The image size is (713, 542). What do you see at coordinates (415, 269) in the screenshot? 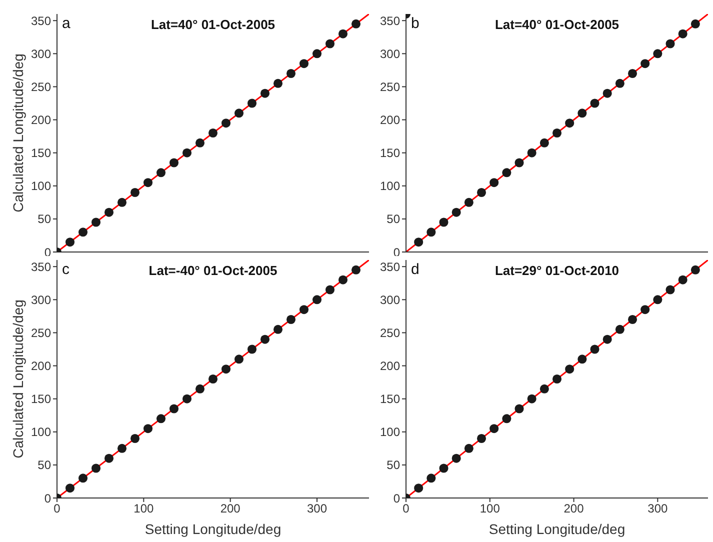
I see `annotation: d` at bounding box center [415, 269].